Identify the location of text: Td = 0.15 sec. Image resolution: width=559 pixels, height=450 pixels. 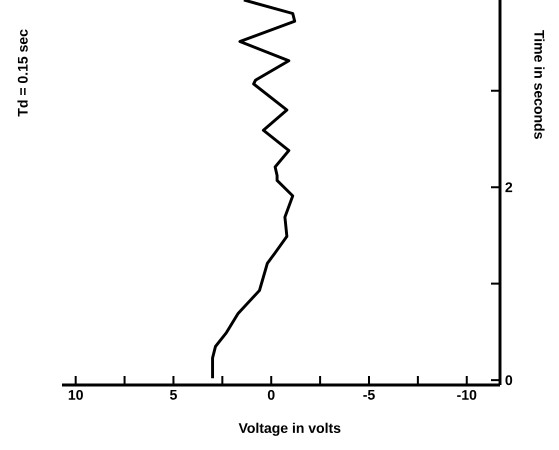
(22, 73).